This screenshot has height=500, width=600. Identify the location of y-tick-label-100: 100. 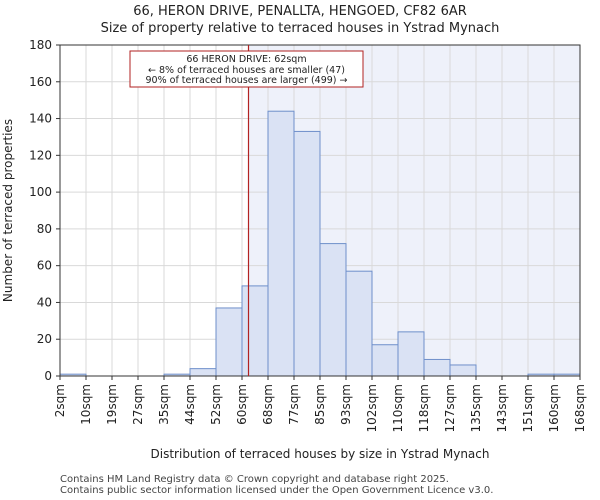
(40, 192).